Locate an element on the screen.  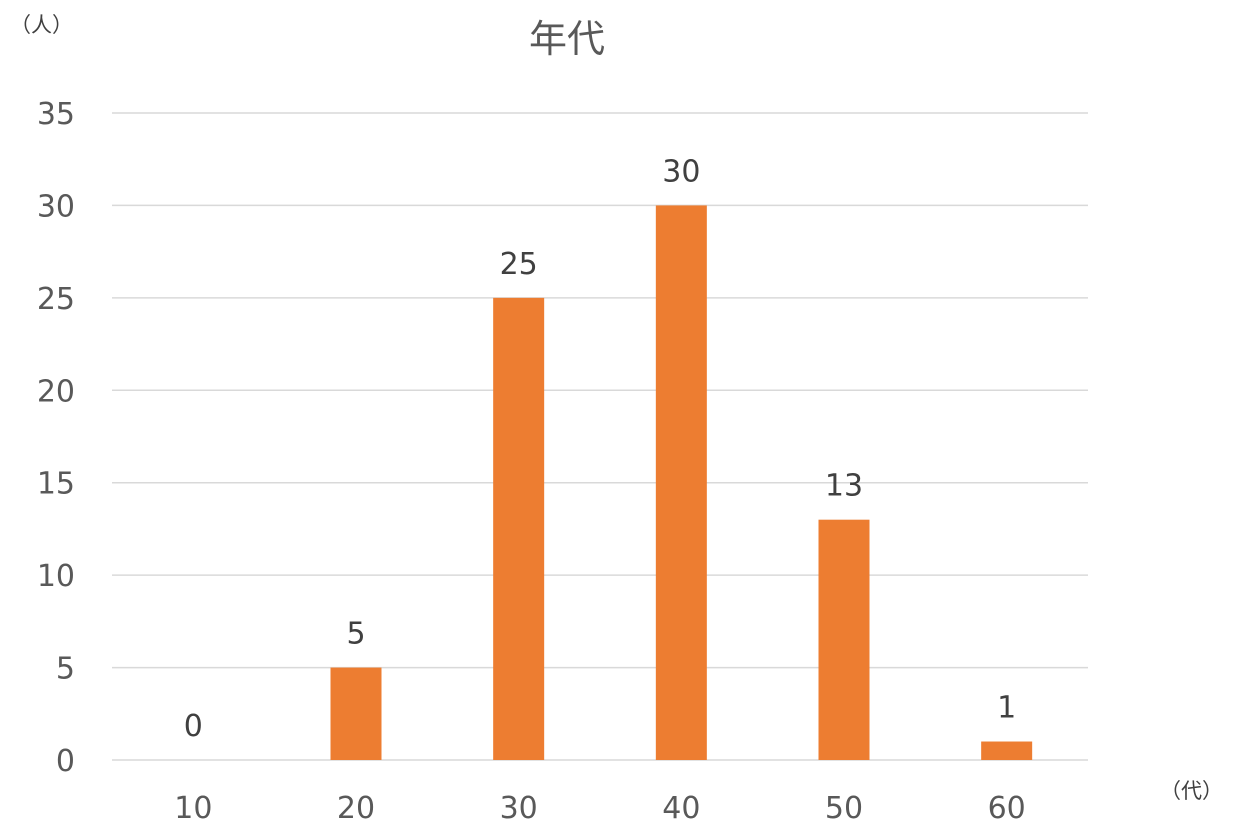
y-tick-label: 30 is located at coordinates (56, 206).